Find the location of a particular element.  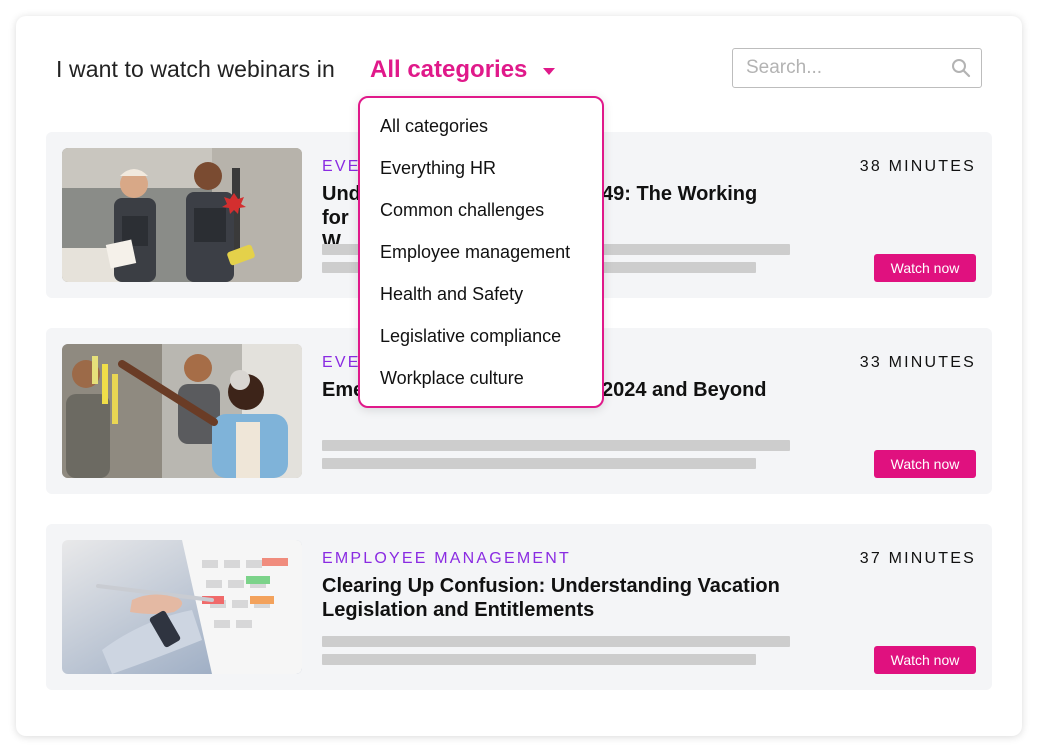

search-icon is located at coordinates (961, 68).